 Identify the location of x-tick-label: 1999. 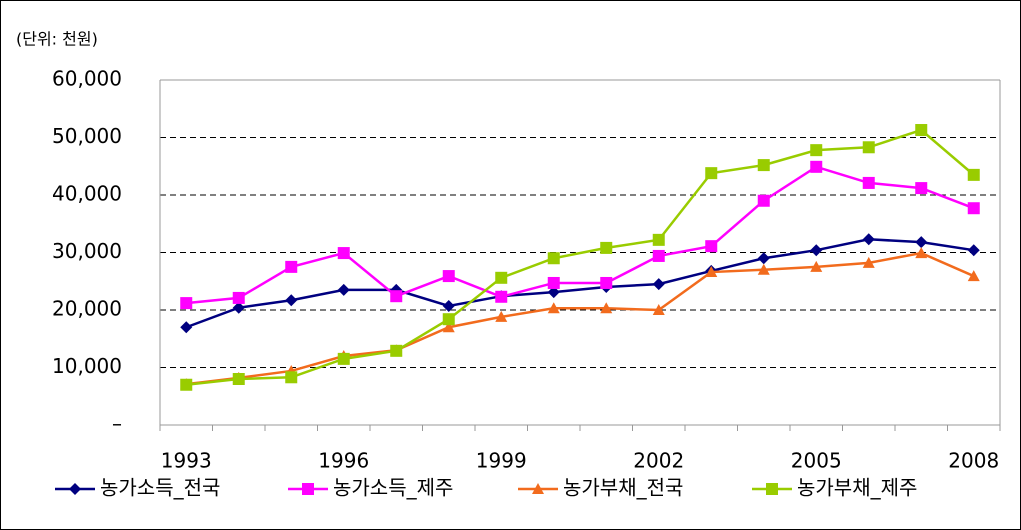
(501, 461).